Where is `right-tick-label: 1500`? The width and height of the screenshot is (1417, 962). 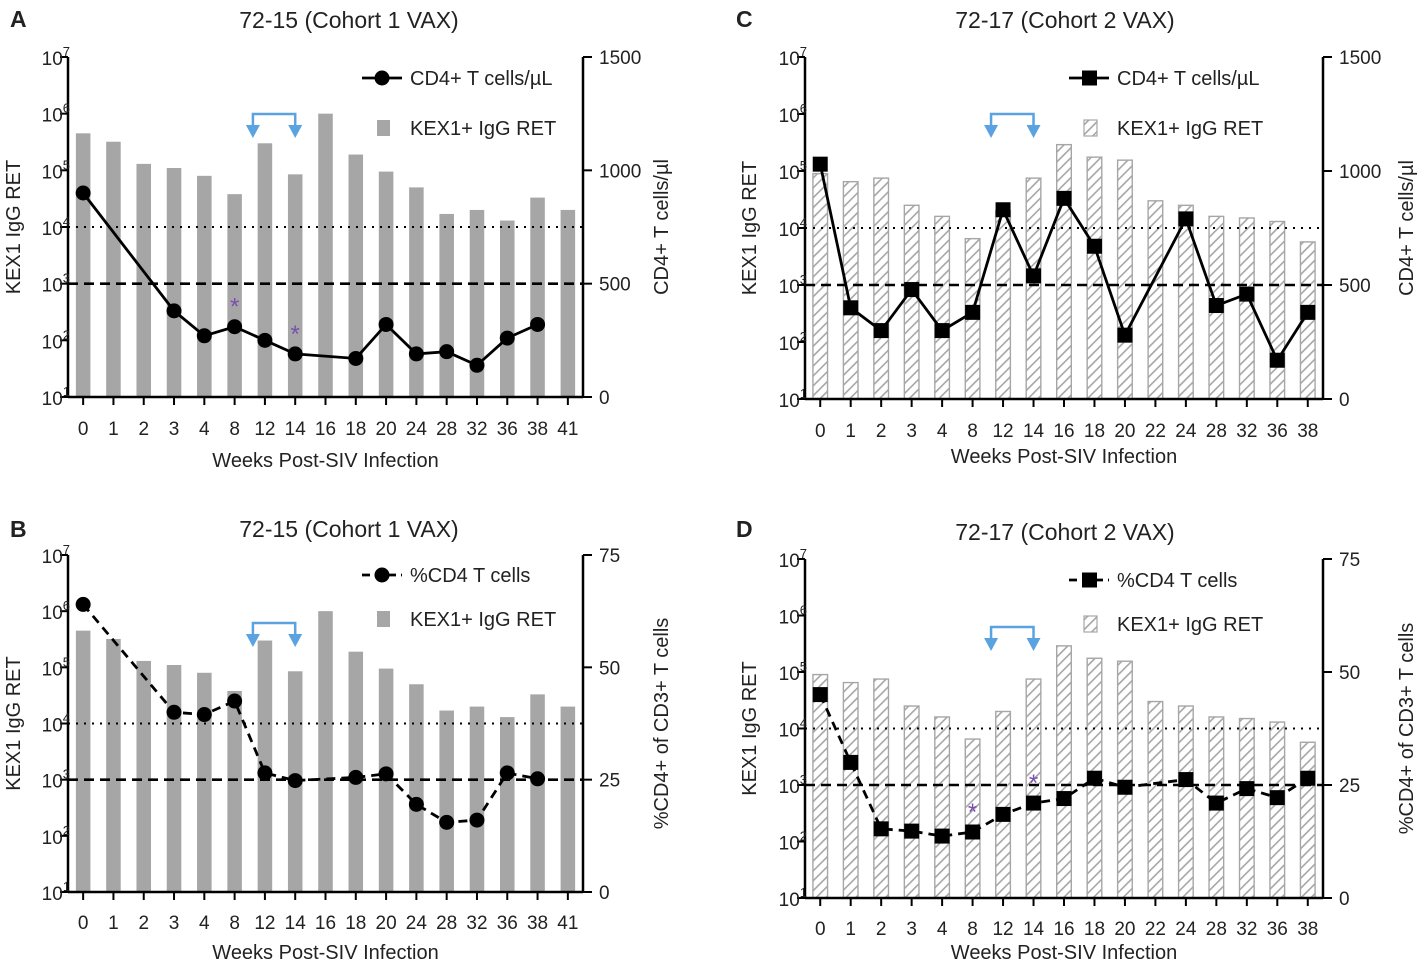
right-tick-label: 1500 is located at coordinates (620, 58).